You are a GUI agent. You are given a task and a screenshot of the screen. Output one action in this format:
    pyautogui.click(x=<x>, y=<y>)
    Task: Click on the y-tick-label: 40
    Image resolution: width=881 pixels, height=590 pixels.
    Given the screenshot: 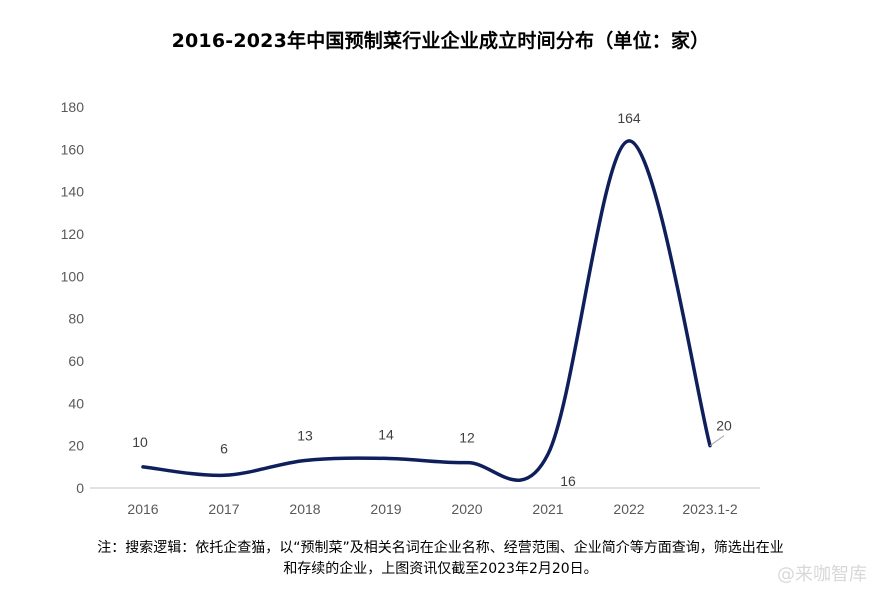 What is the action you would take?
    pyautogui.click(x=76, y=403)
    